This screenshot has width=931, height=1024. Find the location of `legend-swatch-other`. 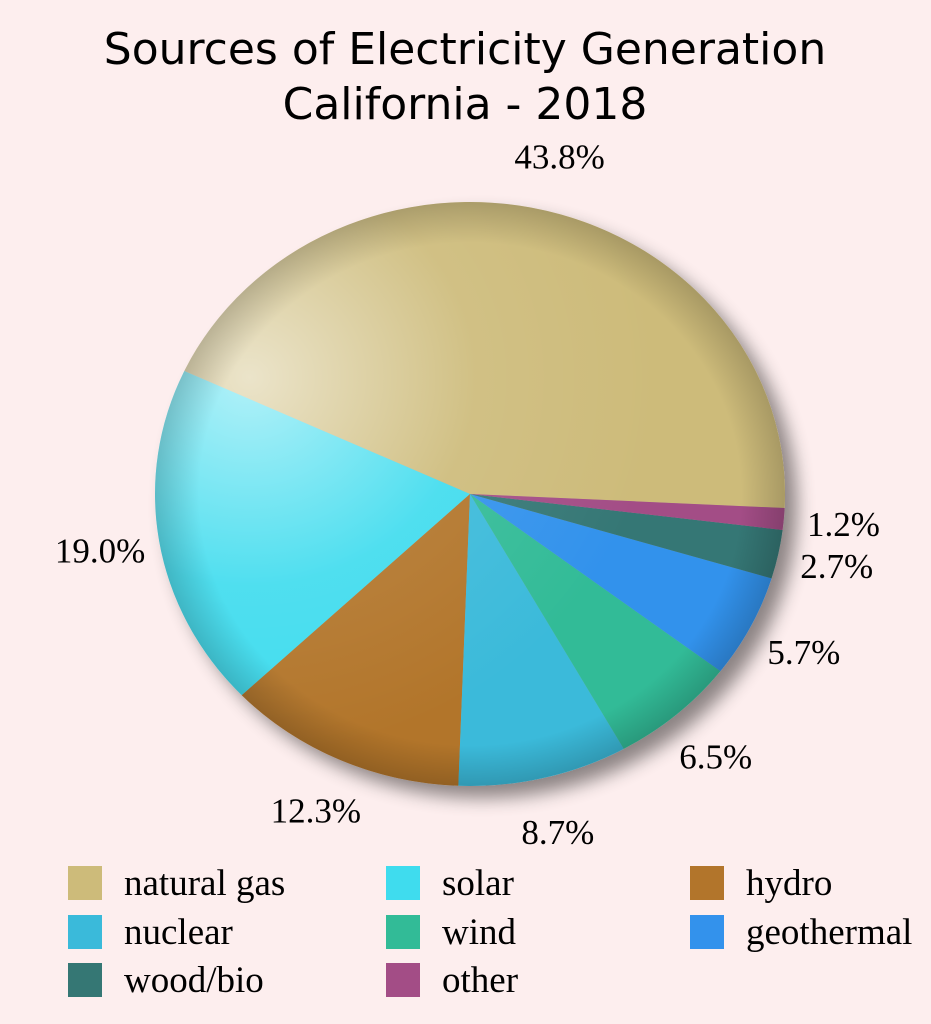

legend-swatch-other is located at coordinates (403, 980).